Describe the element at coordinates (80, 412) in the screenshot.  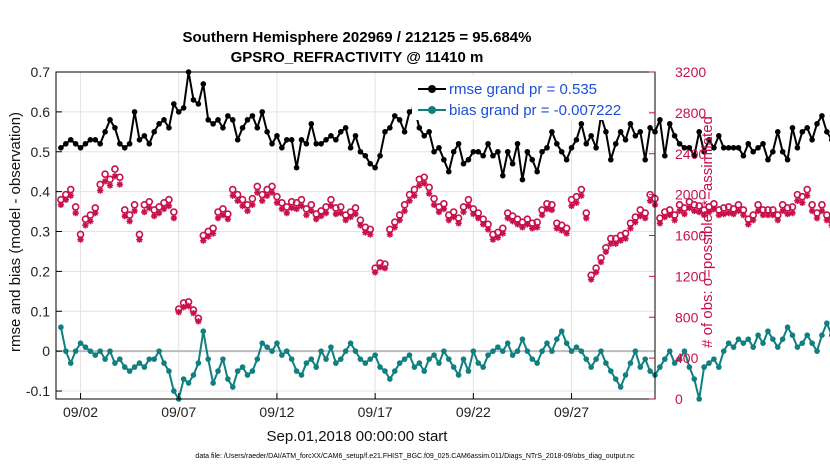
I see `x-tick-label: 09/02` at that location.